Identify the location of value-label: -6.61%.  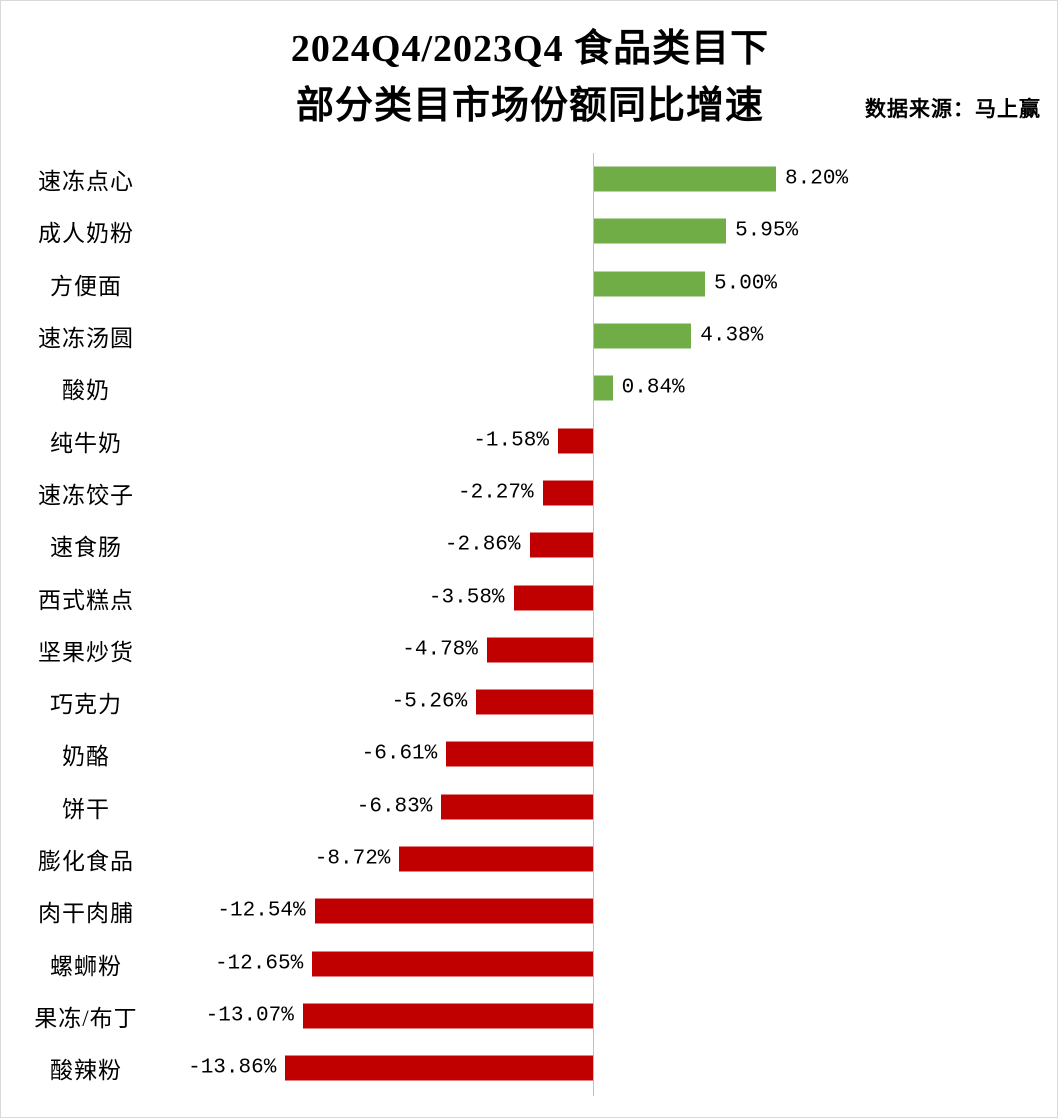
(399, 754).